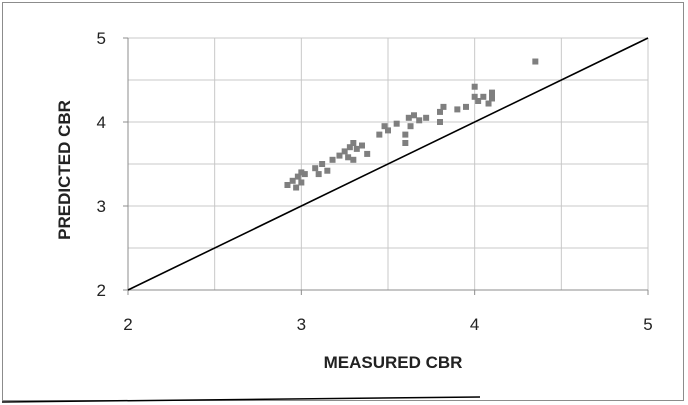  What do you see at coordinates (101, 290) in the screenshot?
I see `y-tick-label: 2` at bounding box center [101, 290].